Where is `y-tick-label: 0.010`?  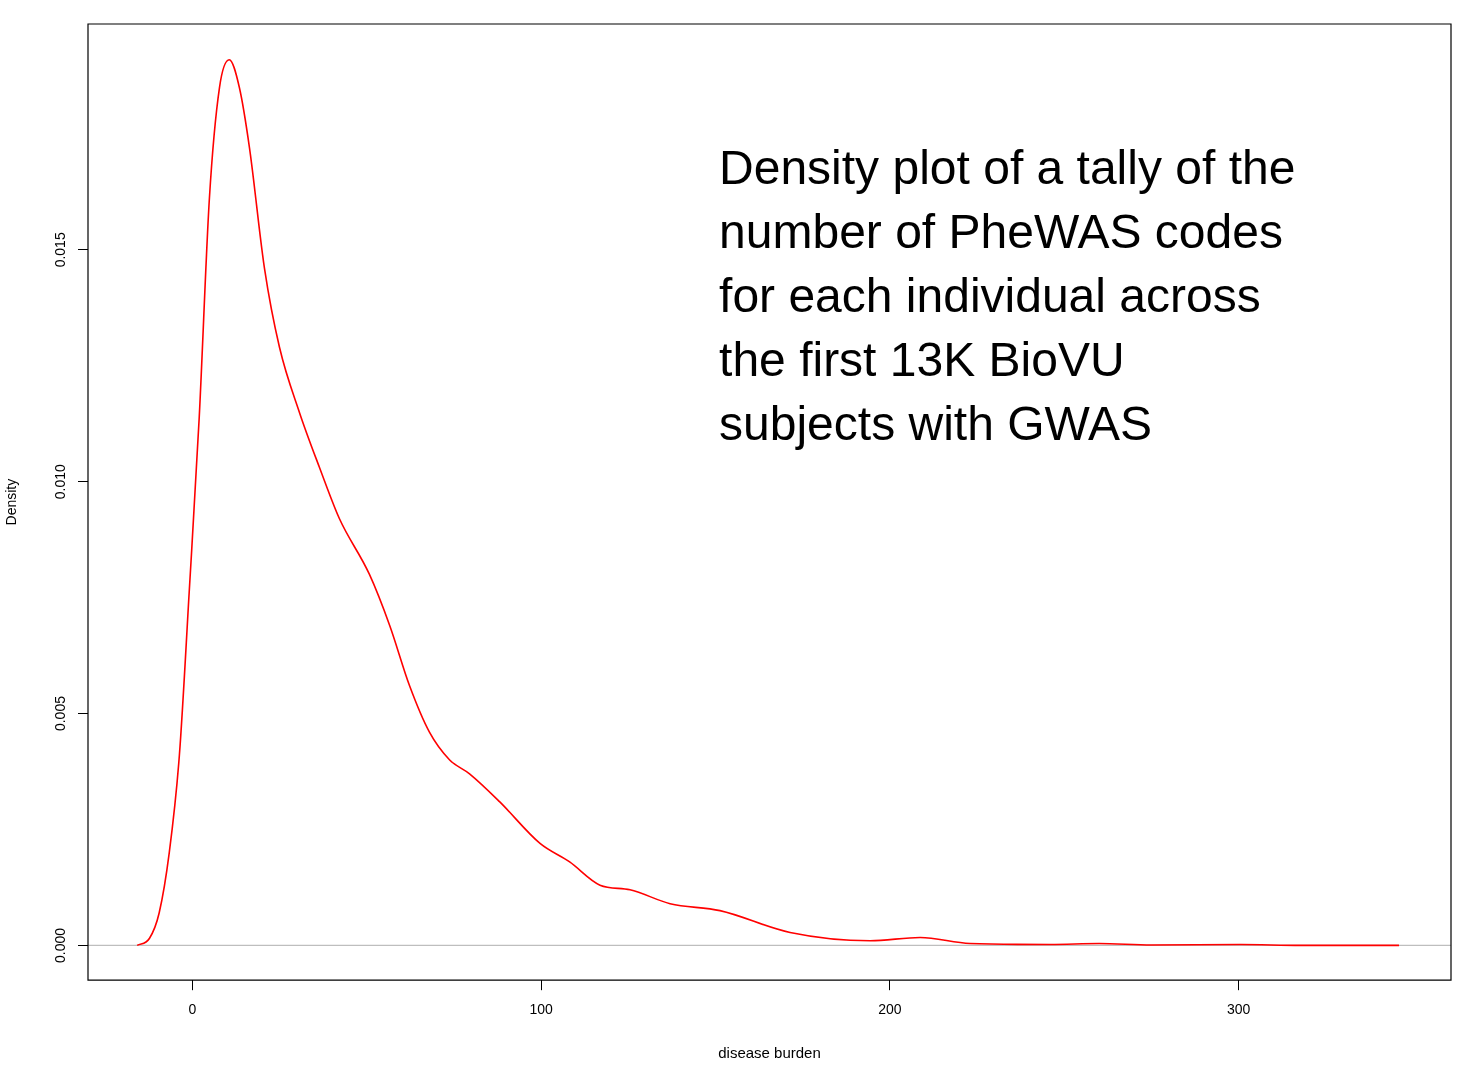 y-tick-label: 0.010 is located at coordinates (59, 481).